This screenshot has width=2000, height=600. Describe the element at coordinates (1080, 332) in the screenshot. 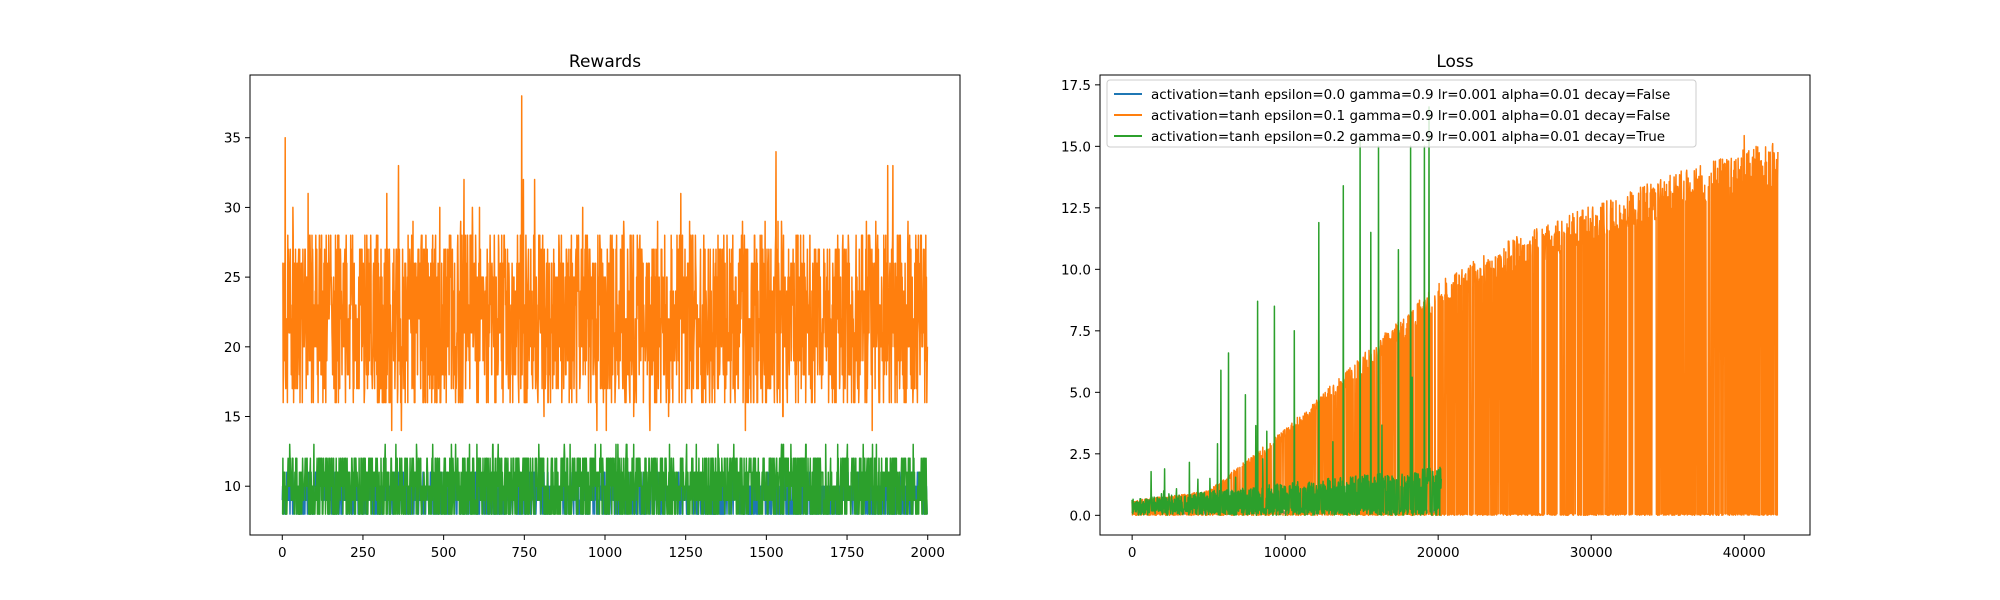

I see `y-tick-label: 7.5` at that location.